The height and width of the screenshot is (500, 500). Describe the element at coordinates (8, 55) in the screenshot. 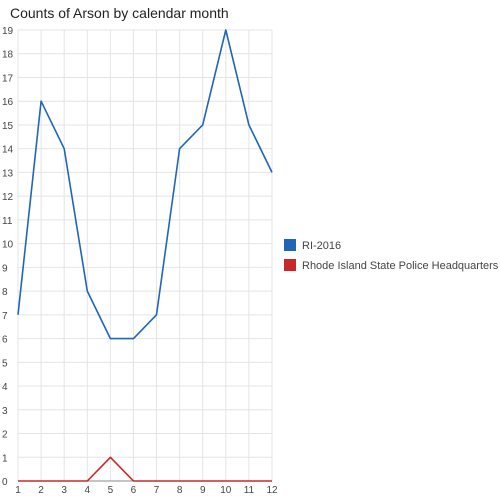

I see `y-tick-label: 18` at that location.